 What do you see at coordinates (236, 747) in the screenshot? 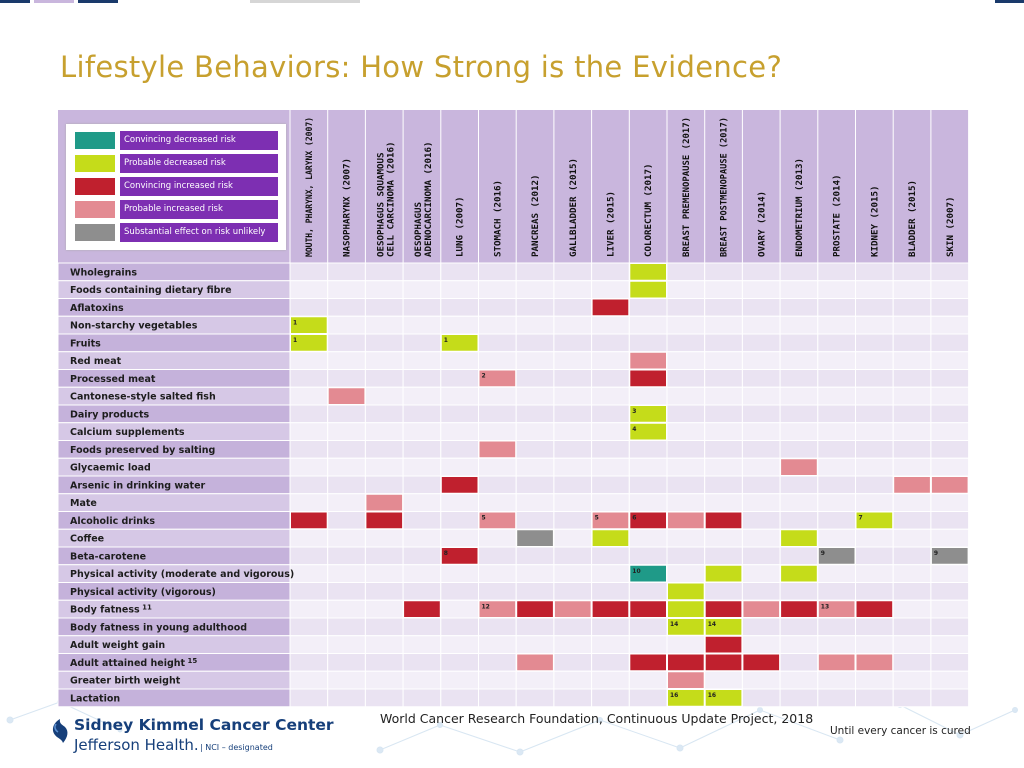
I see `logo-nci: | NCI – designated` at bounding box center [236, 747].